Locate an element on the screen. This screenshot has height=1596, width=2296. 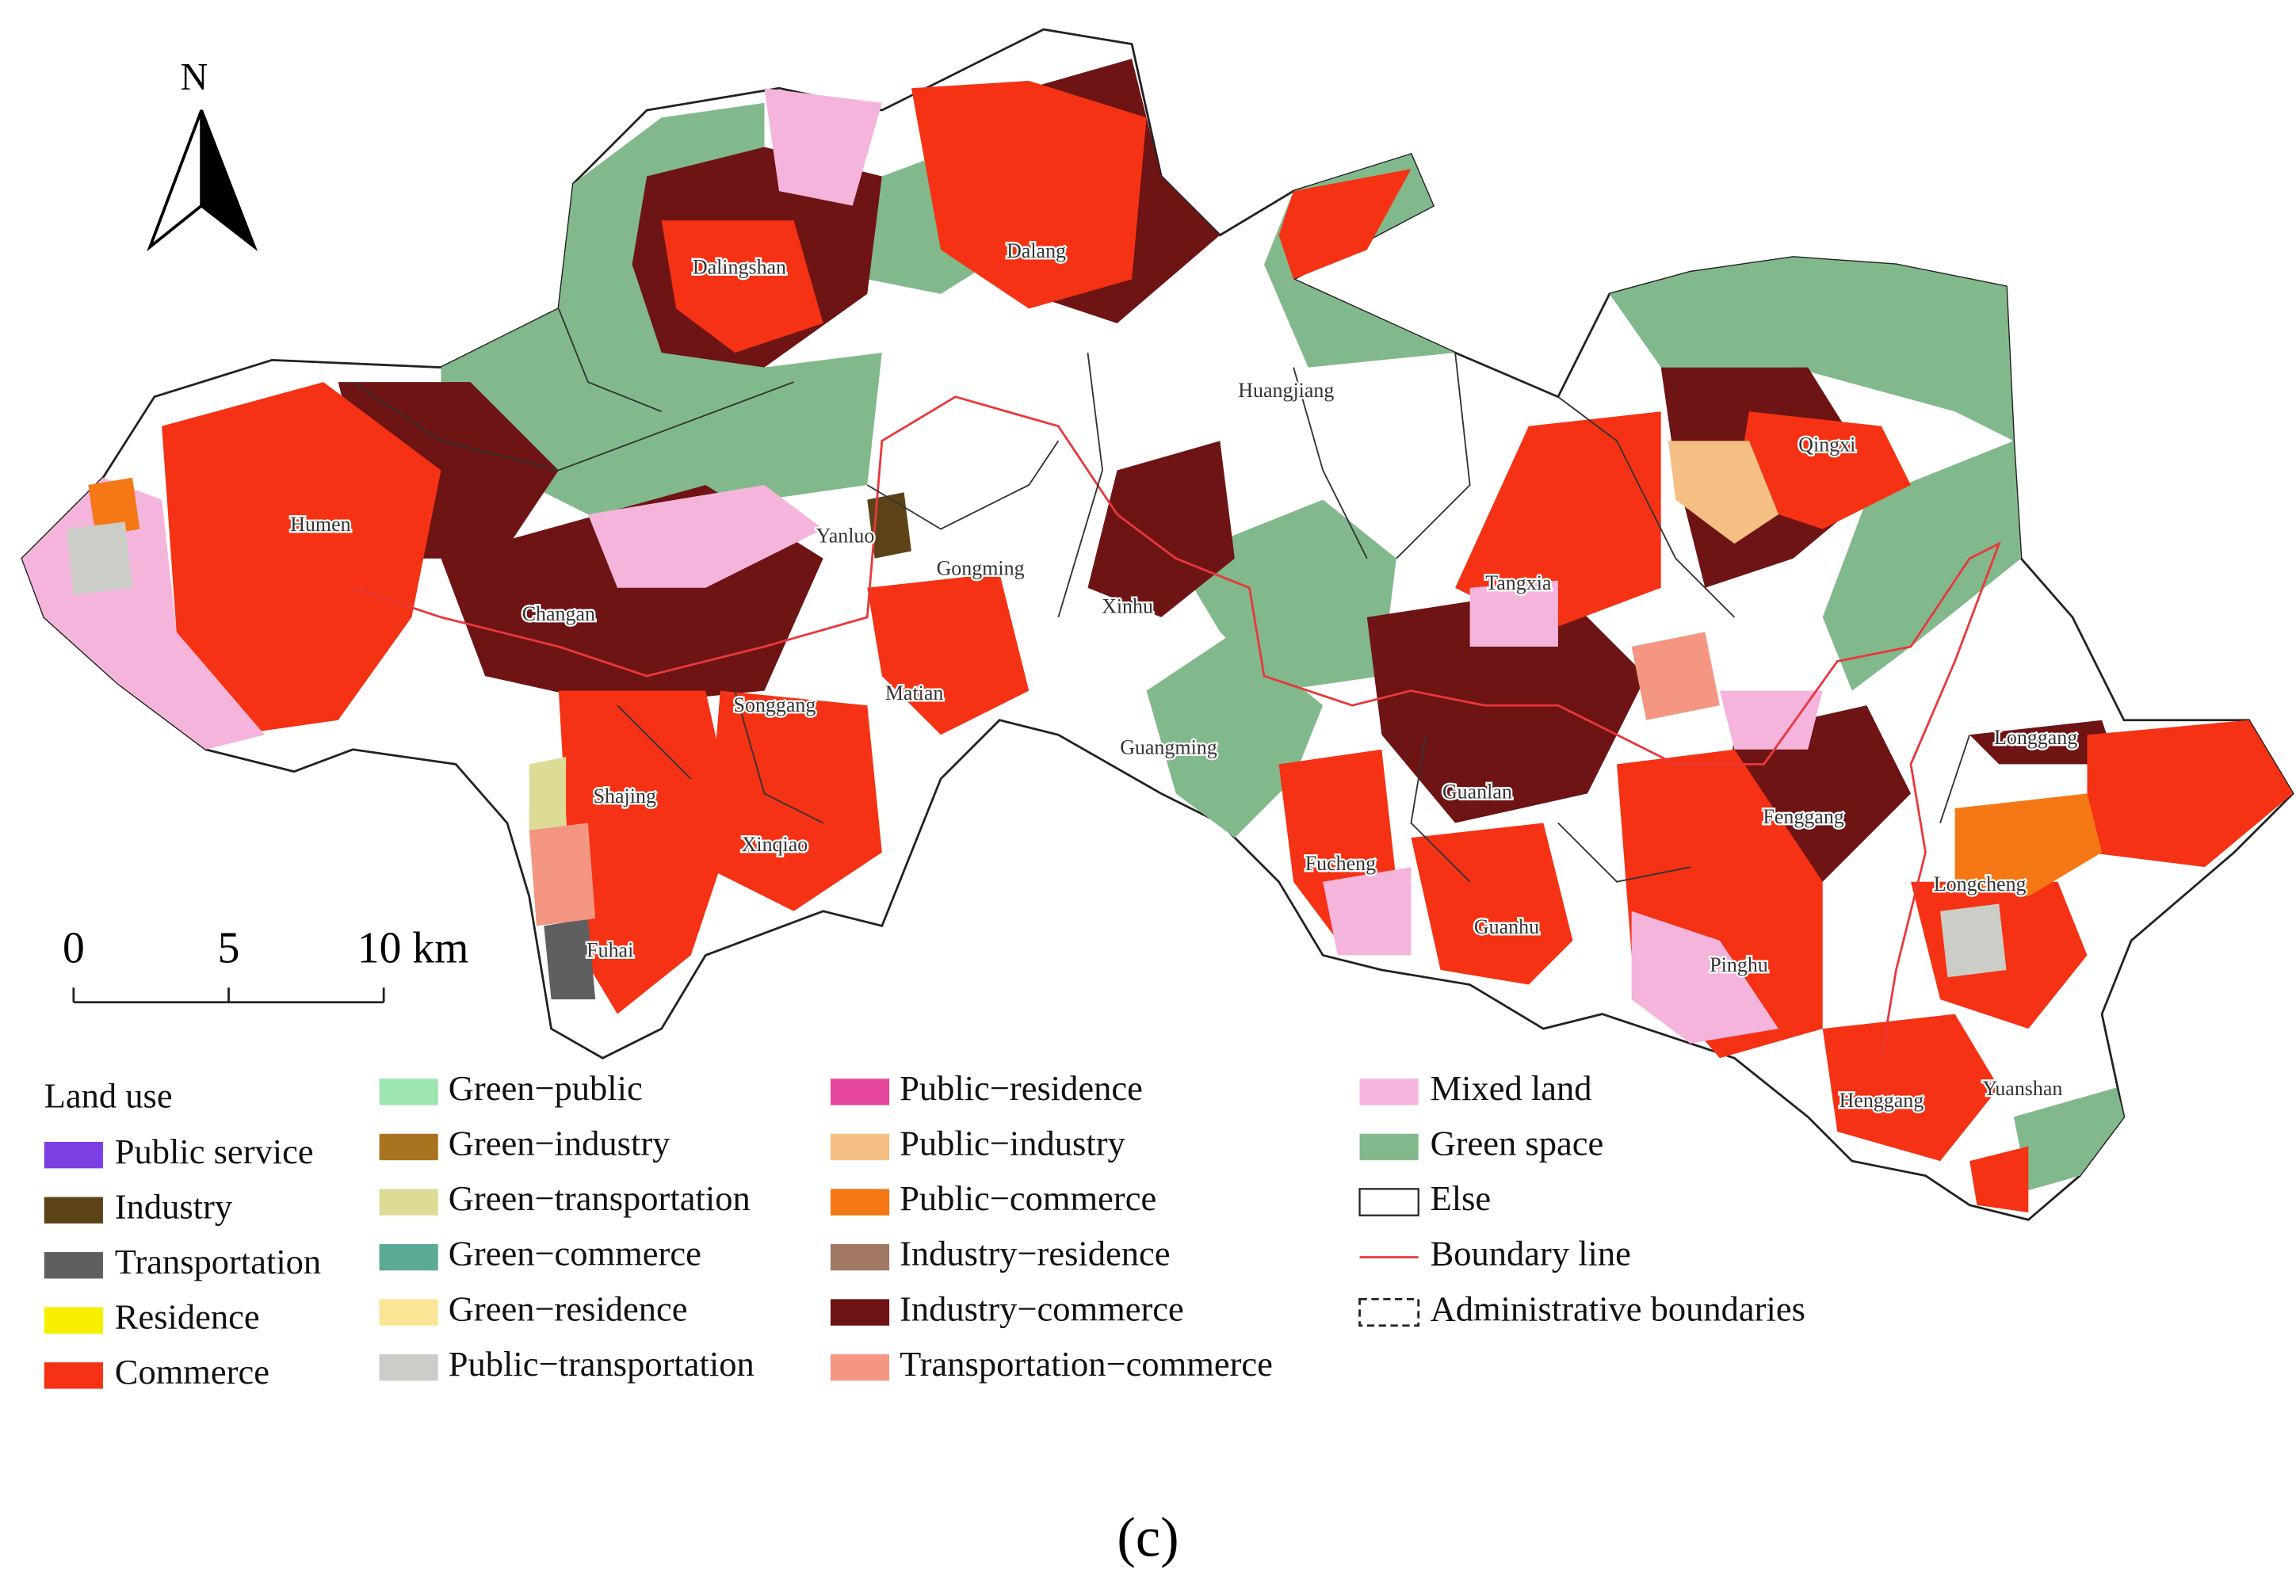
legend-label: Industry−residence is located at coordinates (1035, 1253).